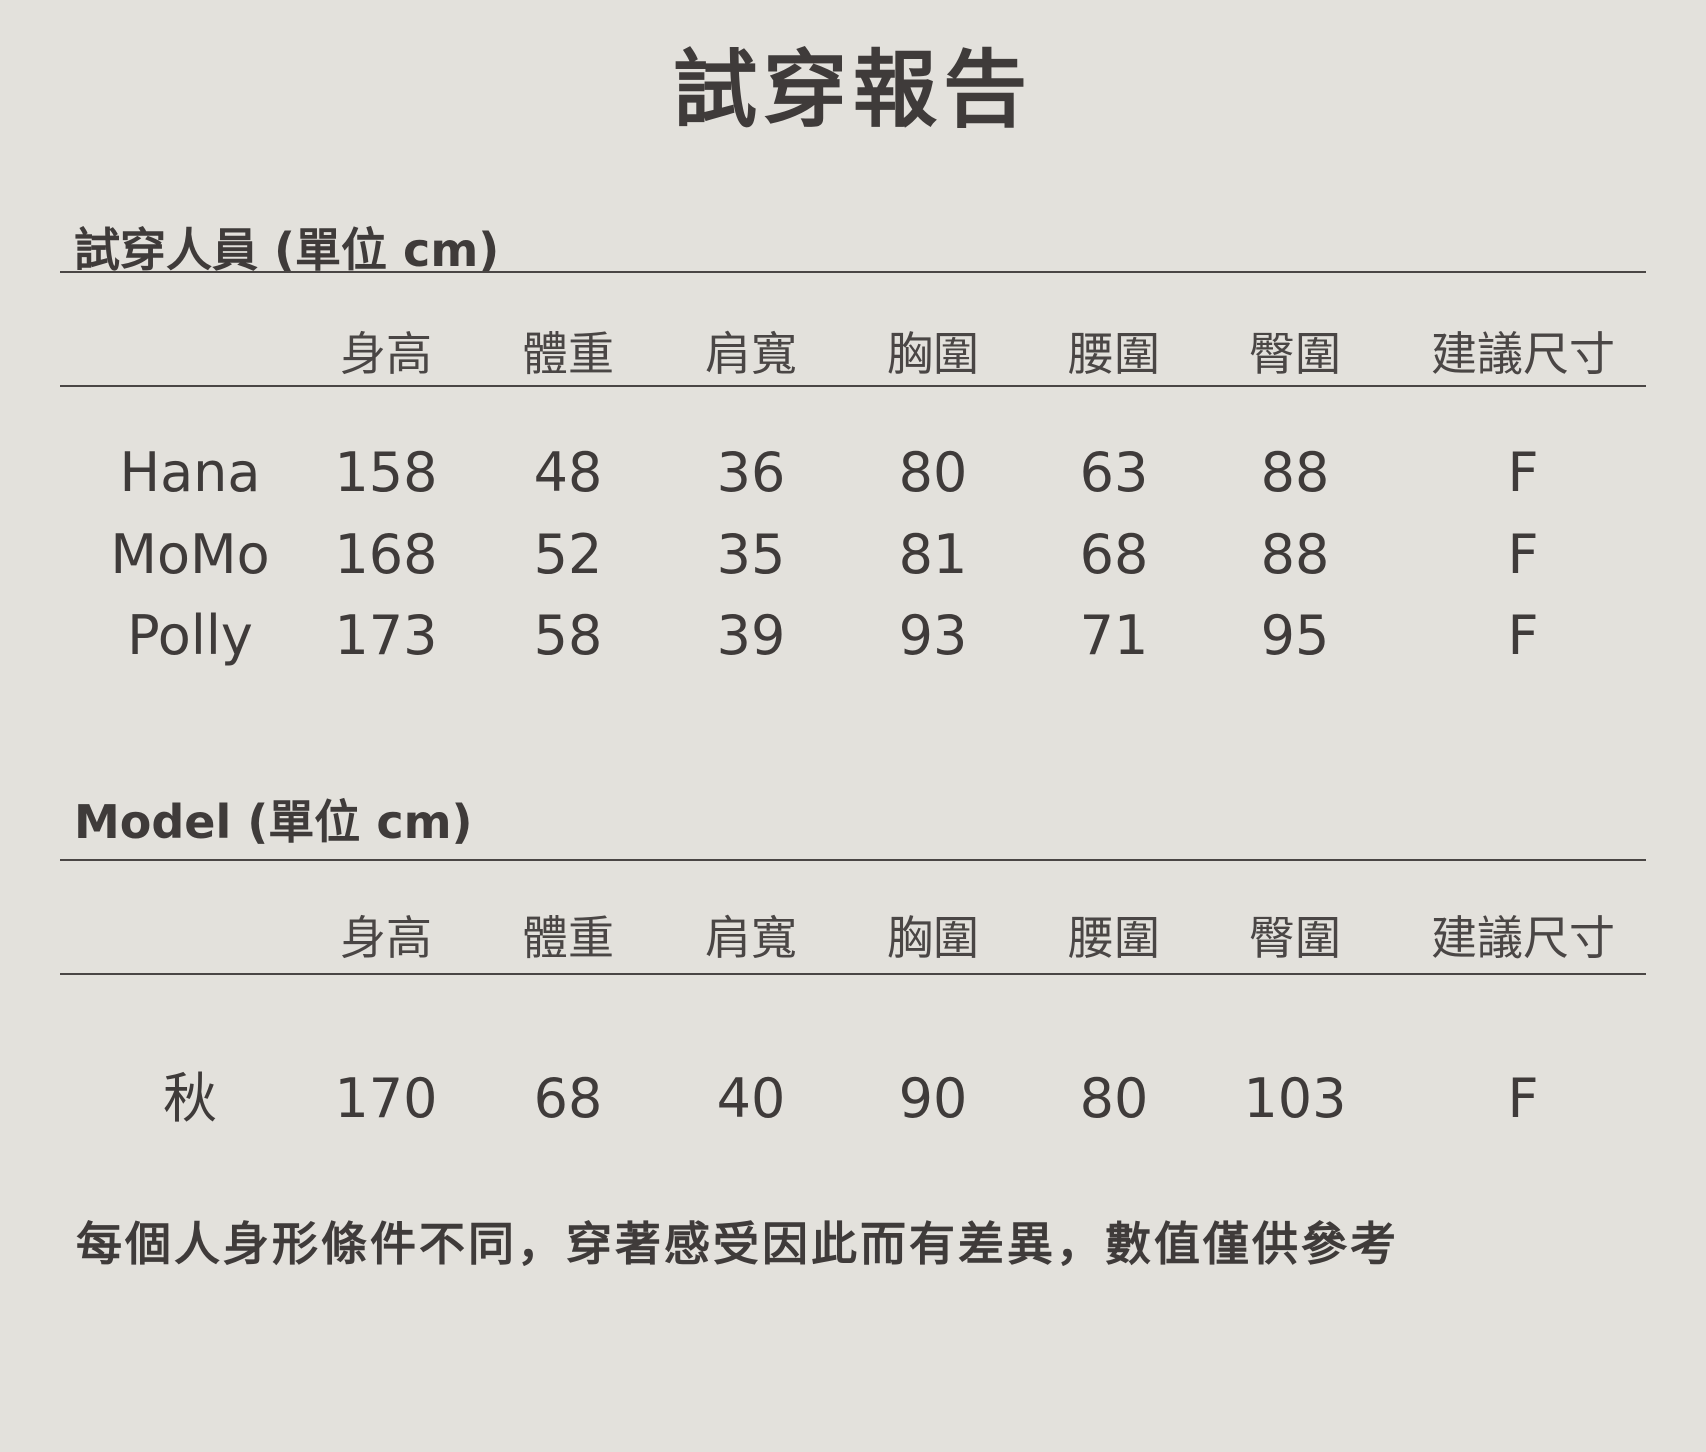  Describe the element at coordinates (853, 354) in the screenshot. I see `testers-header-row: 身高 體重 肩寬 胸圍 腰圍 臀圍 建議尺寸` at that location.